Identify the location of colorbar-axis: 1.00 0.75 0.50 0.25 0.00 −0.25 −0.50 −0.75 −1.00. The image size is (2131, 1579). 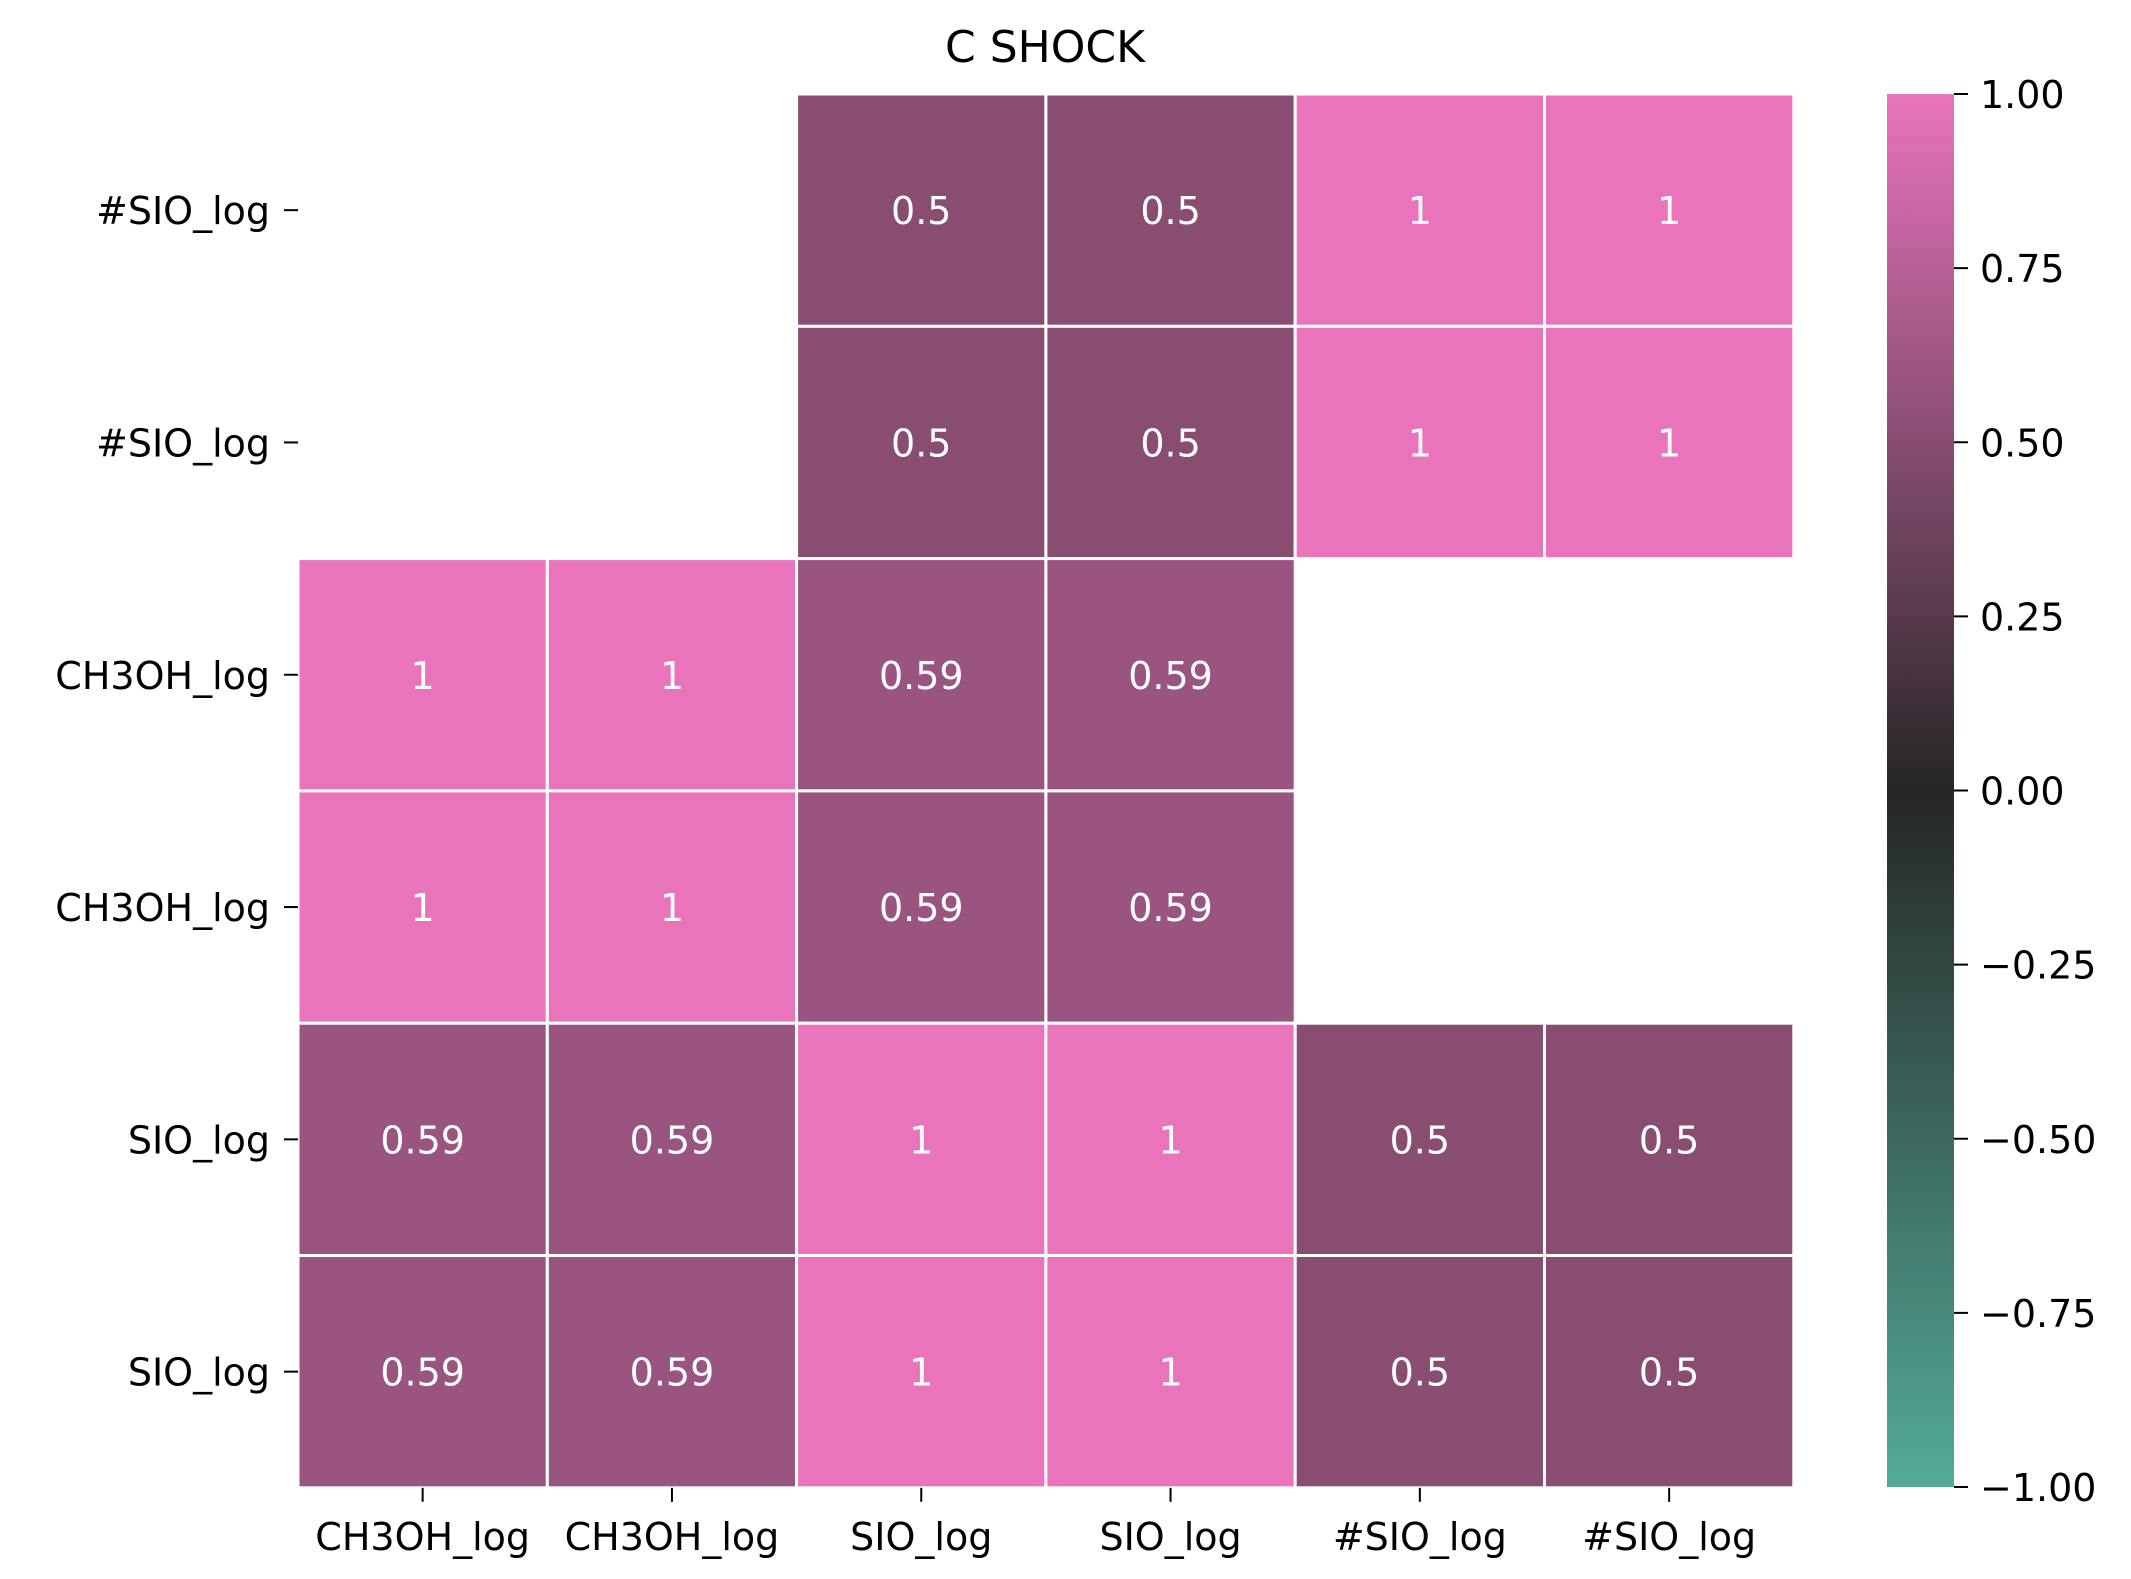
(2025, 791).